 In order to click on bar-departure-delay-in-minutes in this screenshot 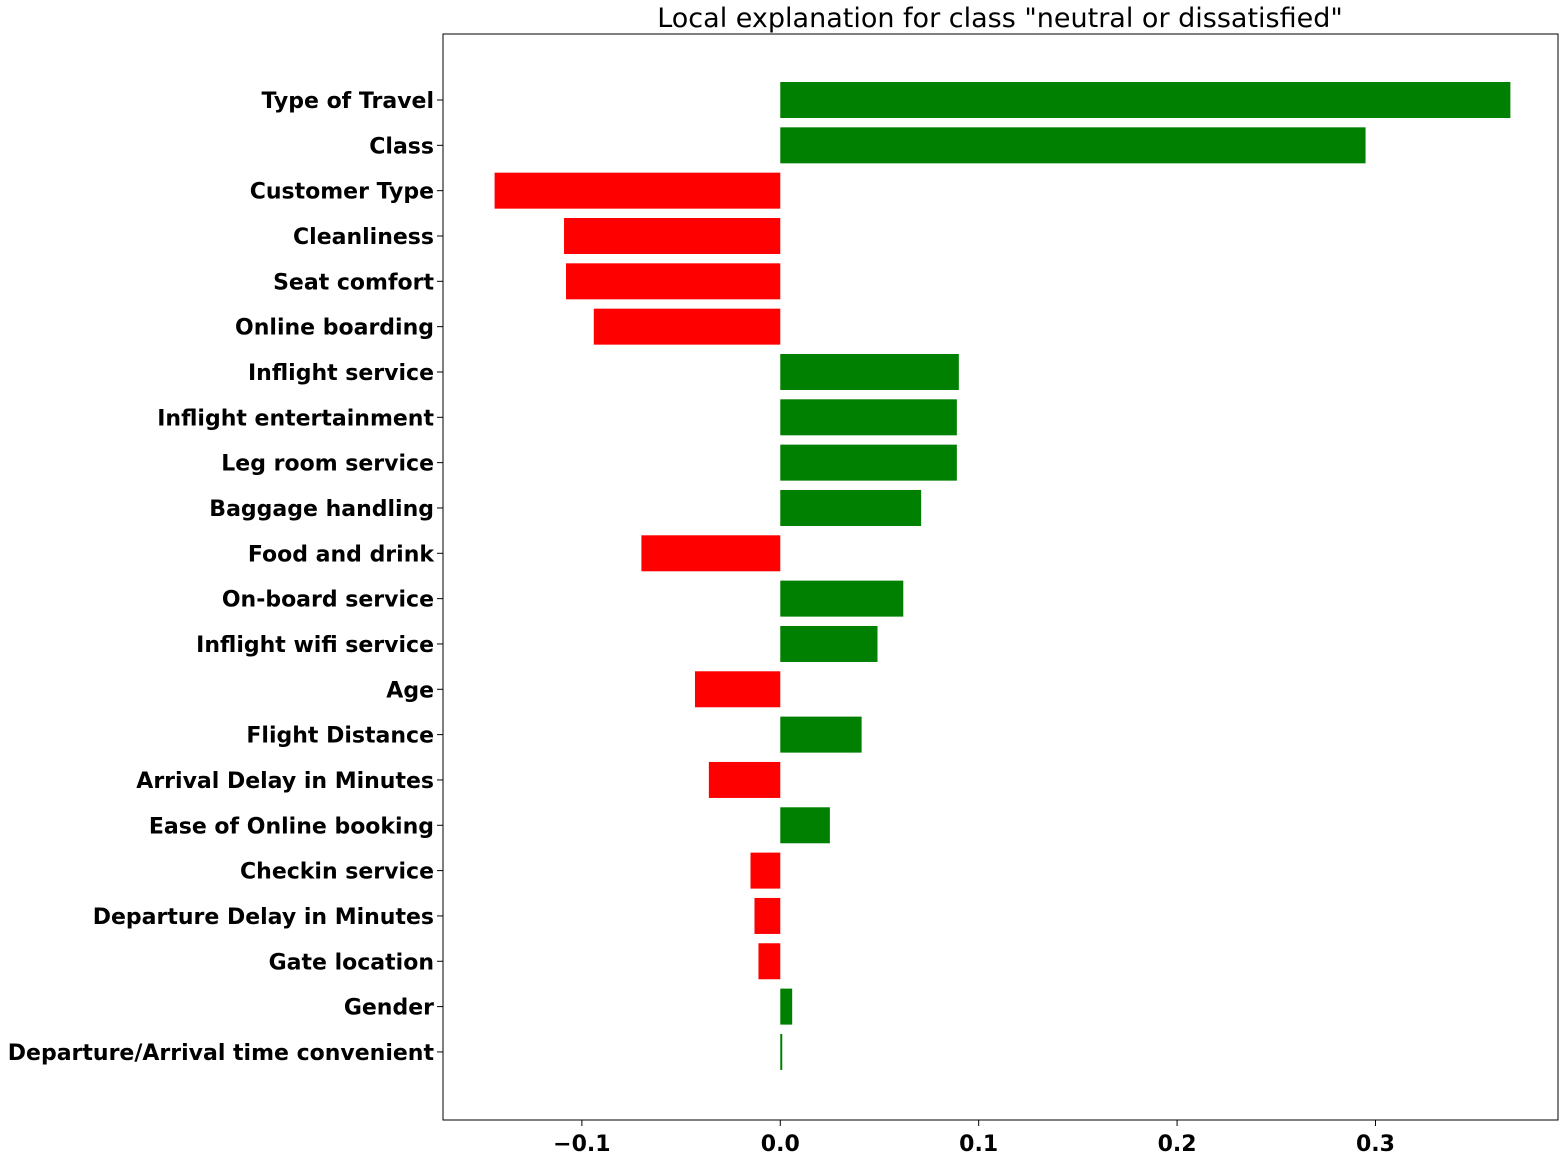, I will do `click(767, 915)`.